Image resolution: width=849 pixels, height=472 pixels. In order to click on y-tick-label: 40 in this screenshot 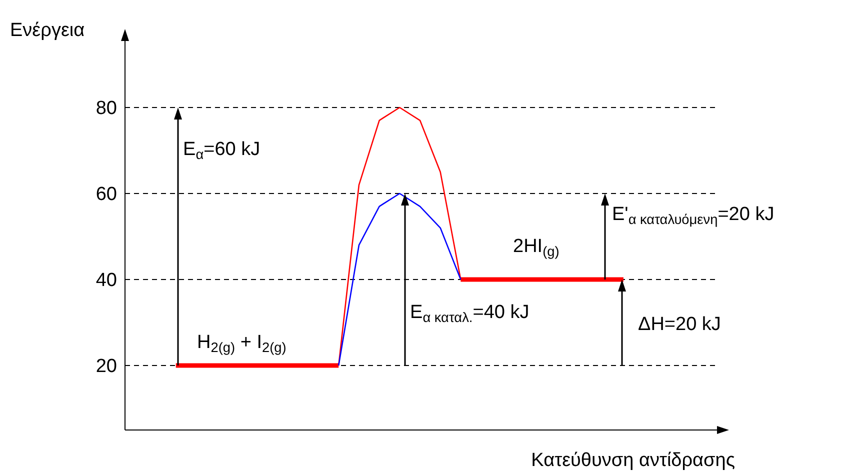, I will do `click(106, 281)`.